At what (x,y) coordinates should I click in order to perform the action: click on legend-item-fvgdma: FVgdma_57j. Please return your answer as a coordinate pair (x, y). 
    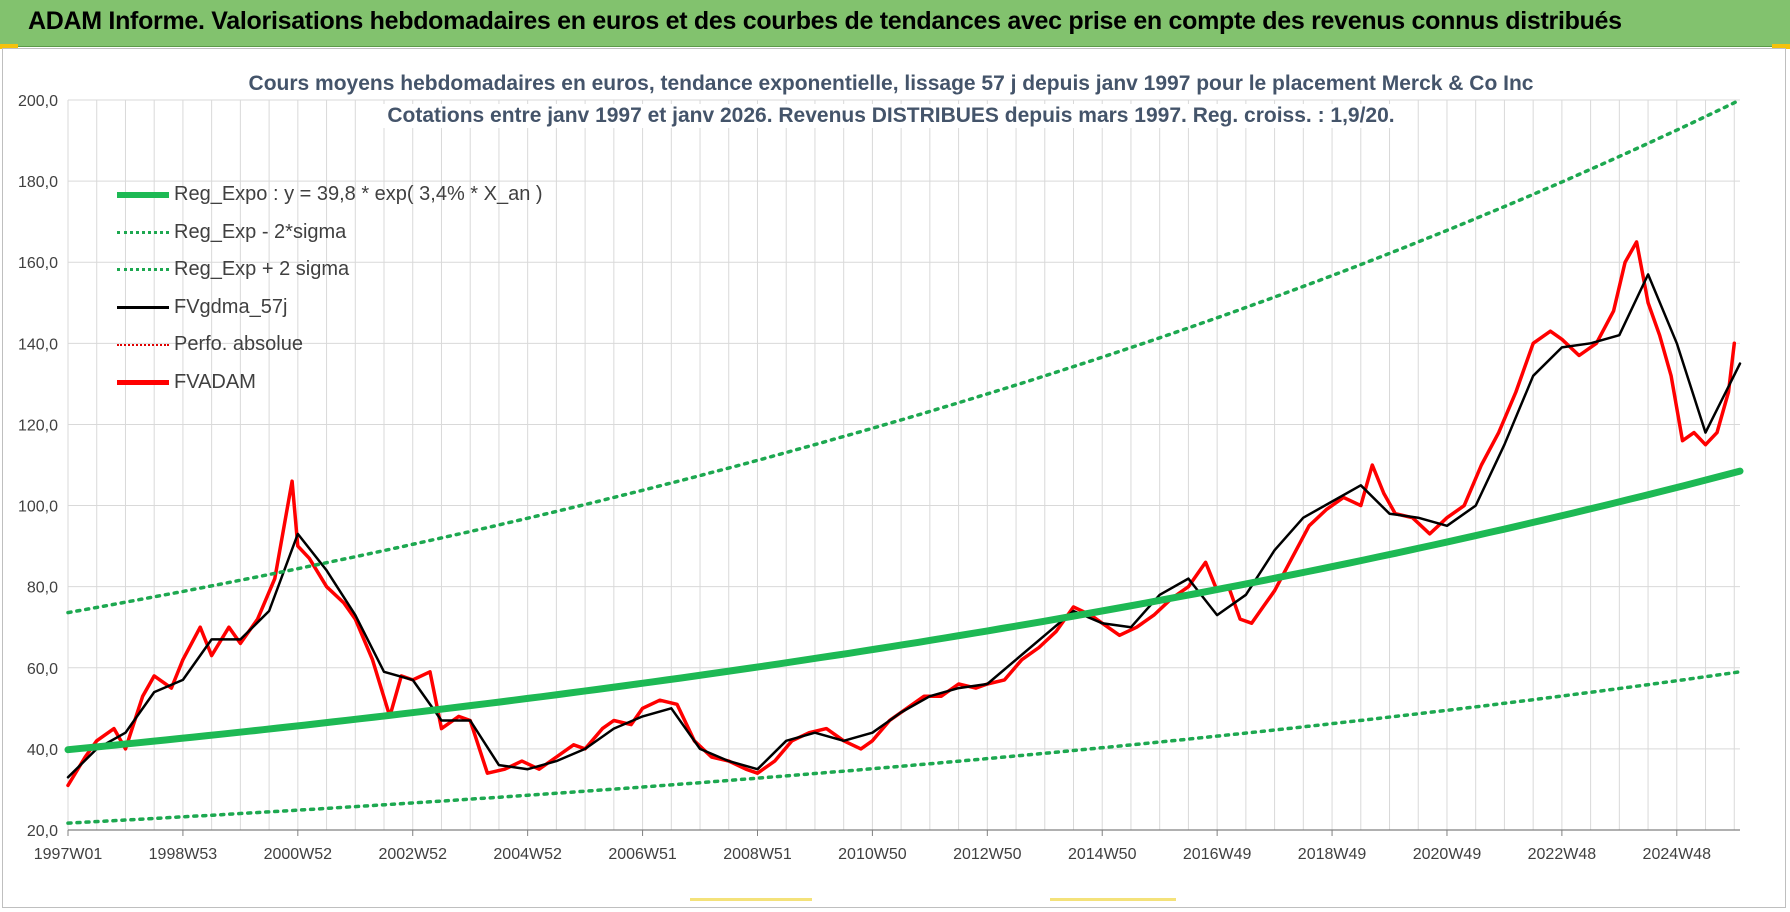
    Looking at the image, I should click on (330, 308).